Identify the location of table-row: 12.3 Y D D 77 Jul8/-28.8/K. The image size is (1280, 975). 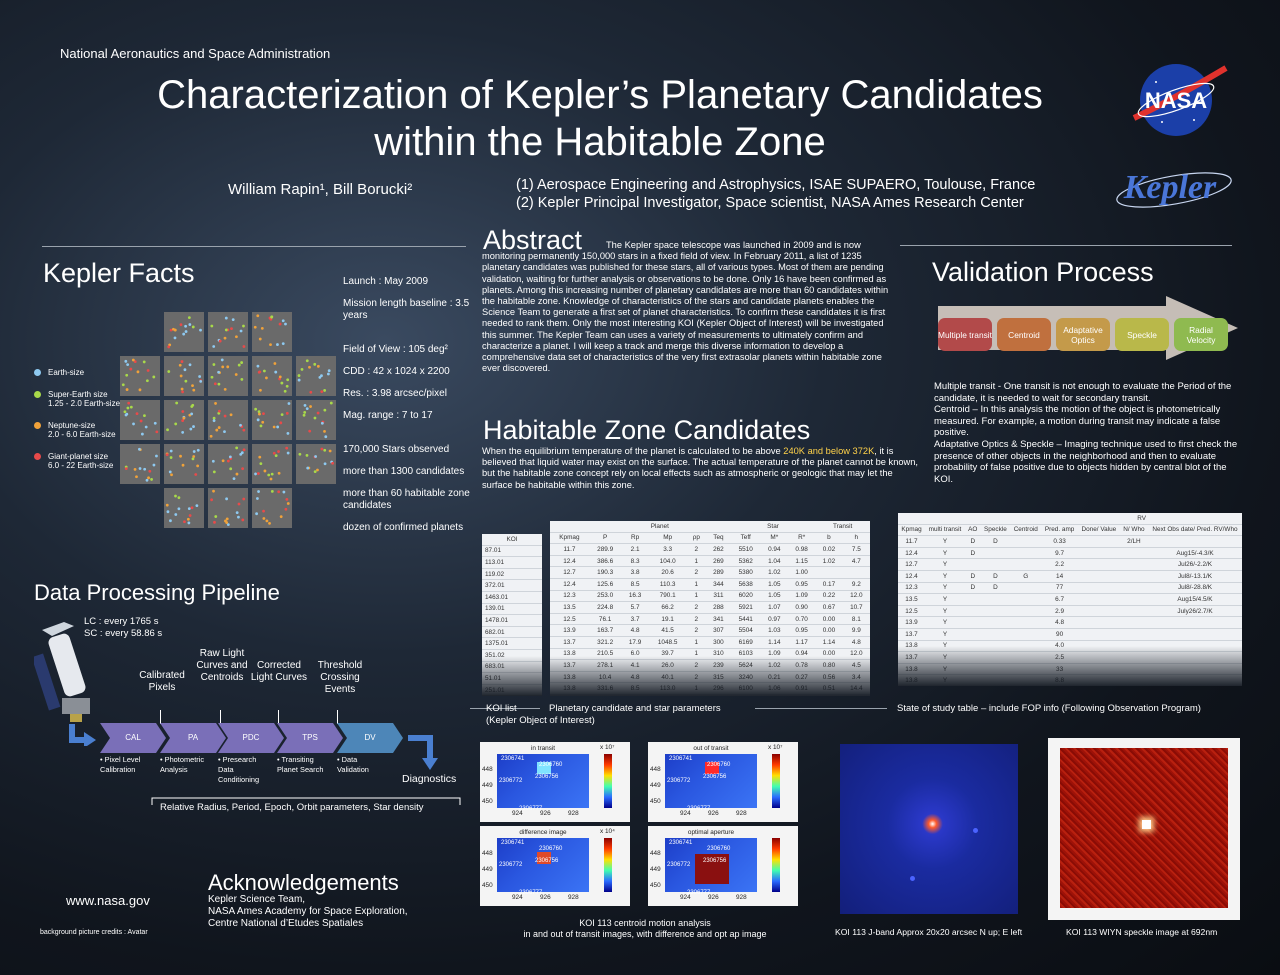
(1070, 588).